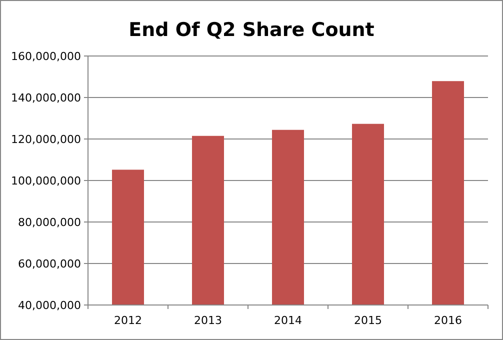 The width and height of the screenshot is (503, 340). What do you see at coordinates (46, 181) in the screenshot?
I see `y-tick-label: 100,000,000` at bounding box center [46, 181].